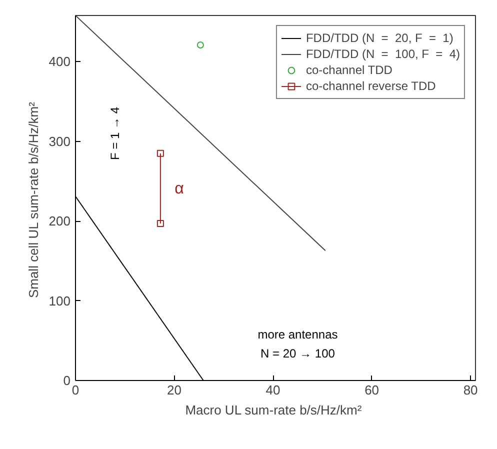 This screenshot has width=497, height=449. I want to click on y-tick-label: 400, so click(59, 62).